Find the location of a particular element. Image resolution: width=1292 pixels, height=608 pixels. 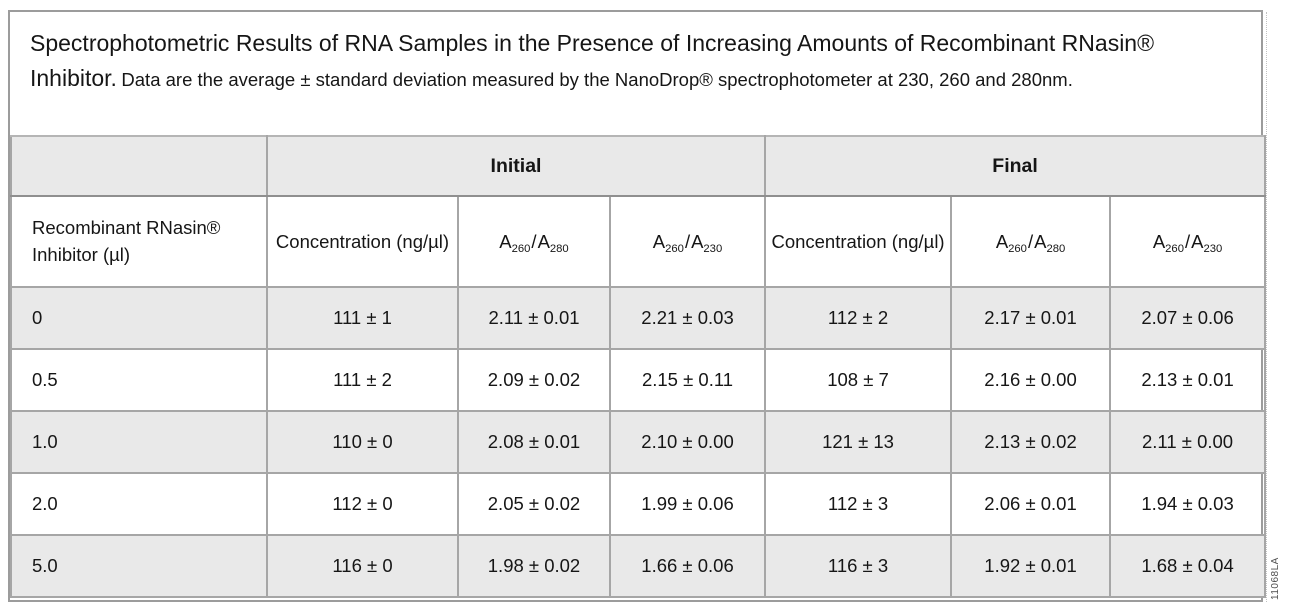

cell-concentration-initial: 116 ± 0 is located at coordinates (362, 566).